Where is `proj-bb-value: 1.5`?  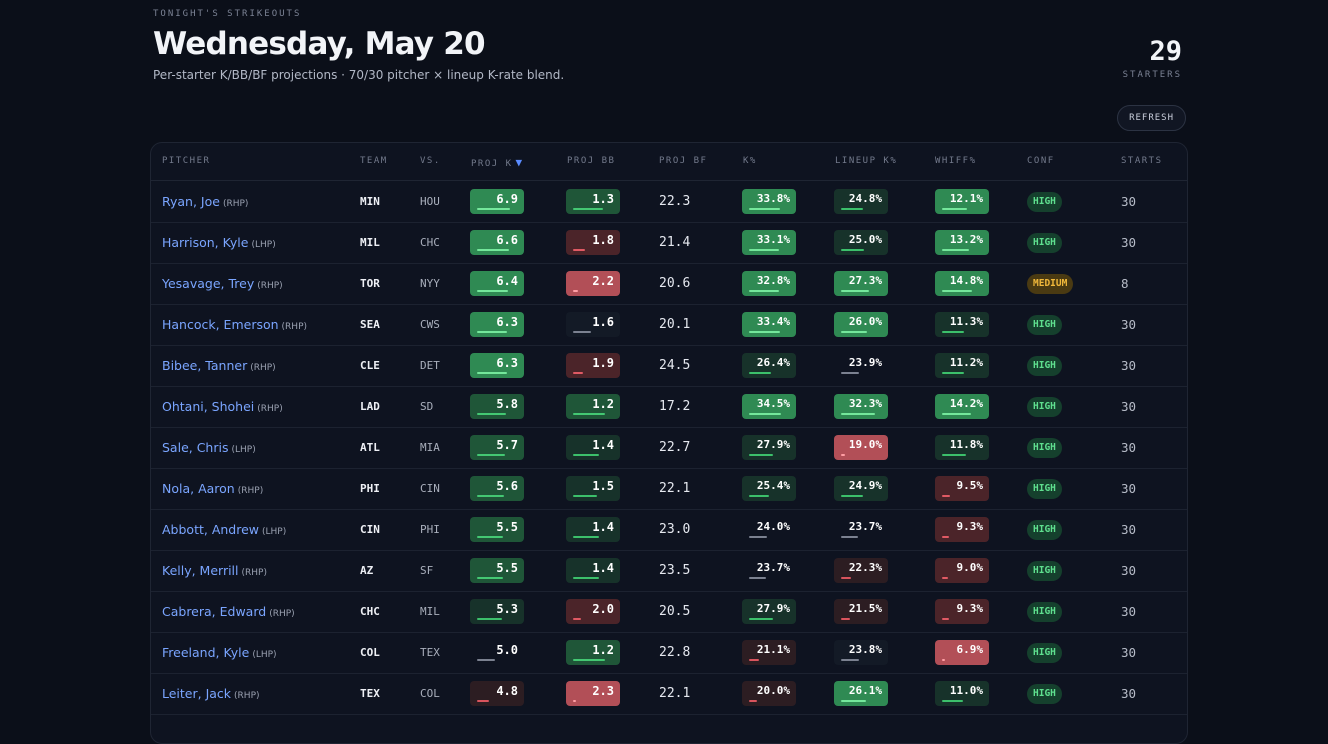
proj-bb-value: 1.5 is located at coordinates (603, 486).